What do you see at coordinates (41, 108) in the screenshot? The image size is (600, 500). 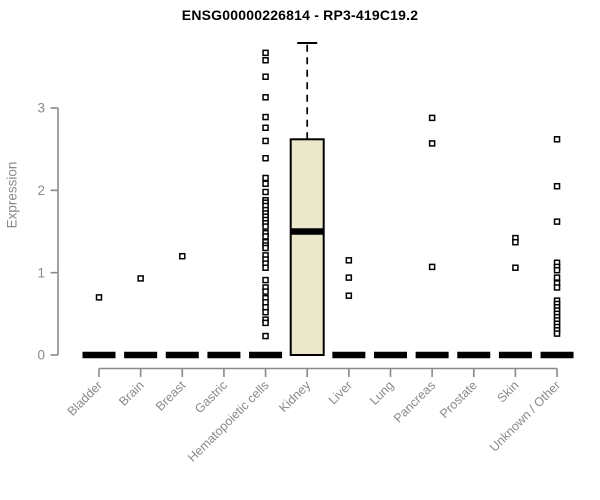 I see `y-tick-label: 3` at bounding box center [41, 108].